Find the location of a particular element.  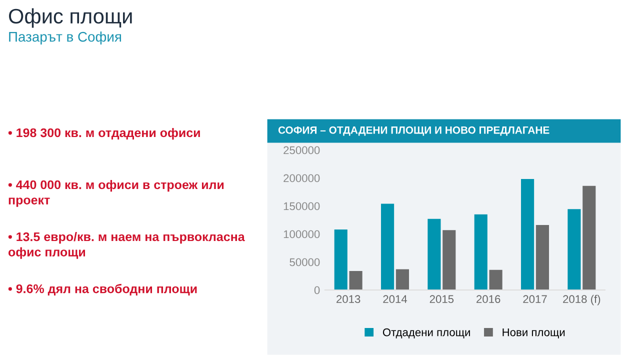

x-tick-label: 2013 is located at coordinates (348, 299).